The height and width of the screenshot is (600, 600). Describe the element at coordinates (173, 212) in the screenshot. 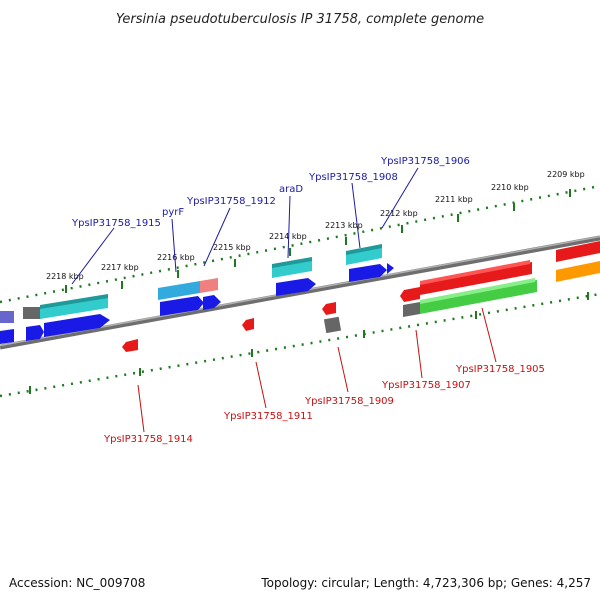

I see `gene-label-forward: pyrF` at that location.